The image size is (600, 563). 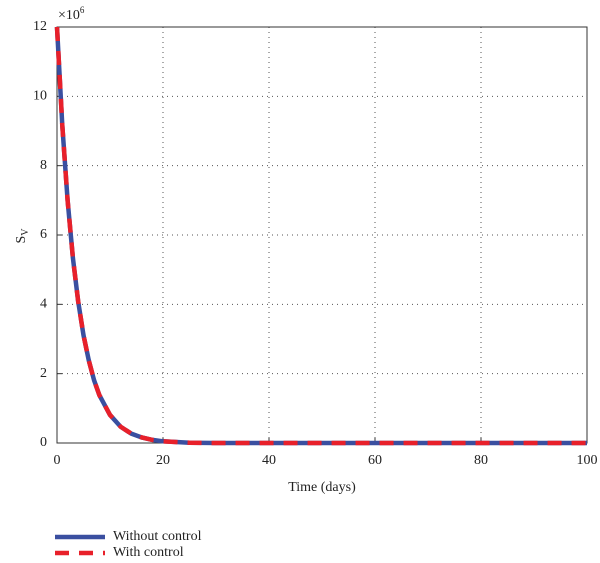 I want to click on y-multiplier: ×10⁶, so click(x=71, y=14).